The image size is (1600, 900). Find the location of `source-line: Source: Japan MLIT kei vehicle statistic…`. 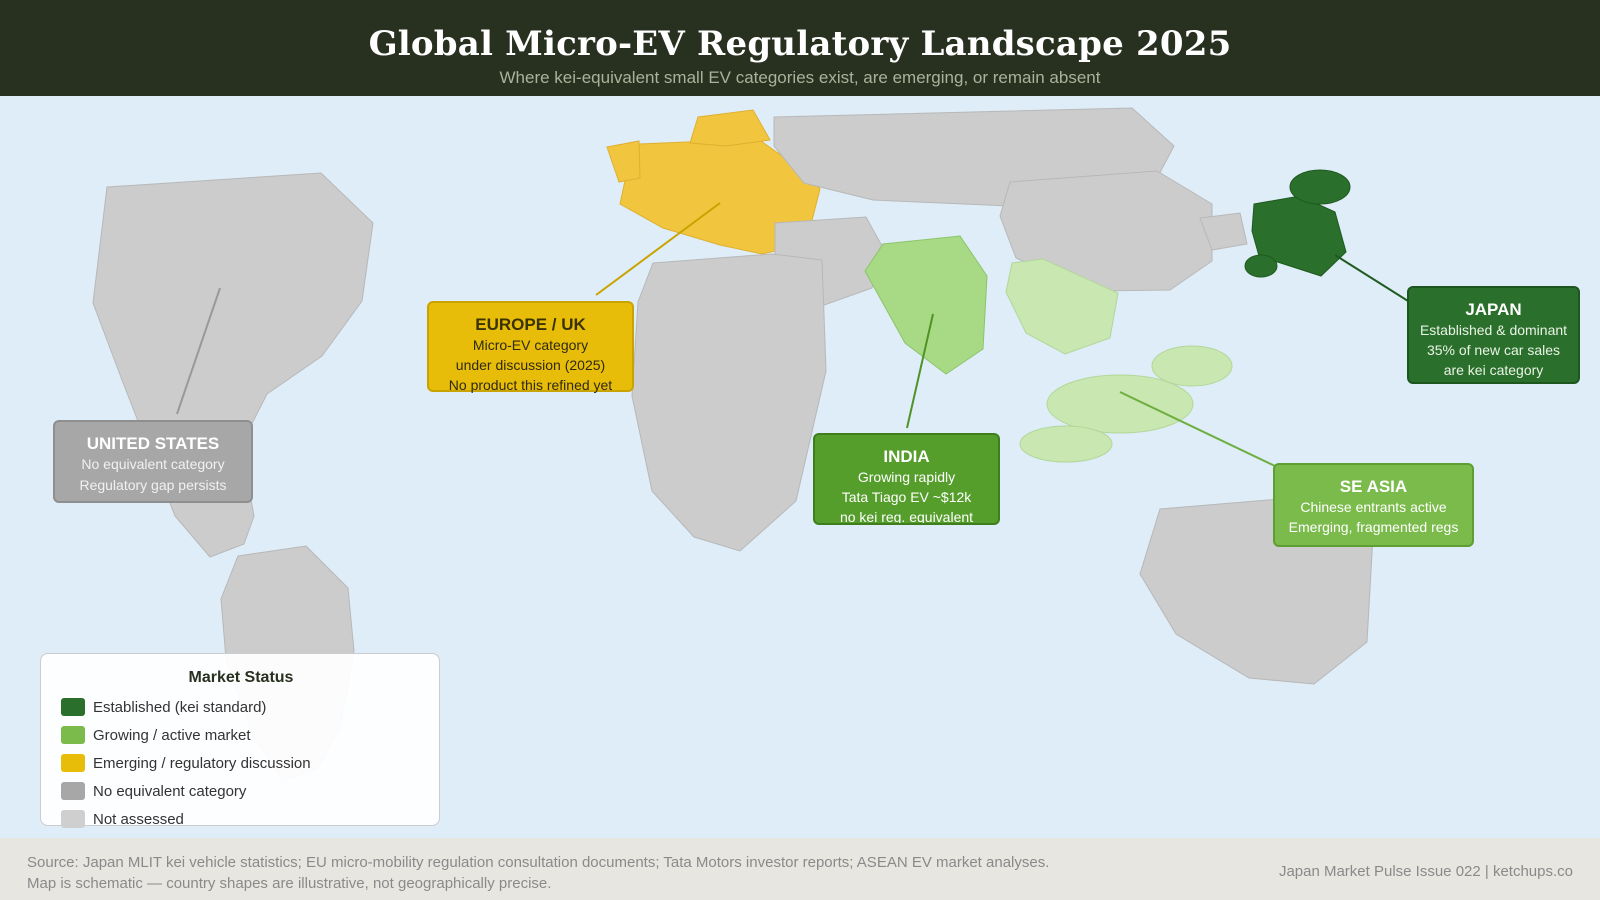

source-line: Source: Japan MLIT kei vehicle statistic… is located at coordinates (538, 862).